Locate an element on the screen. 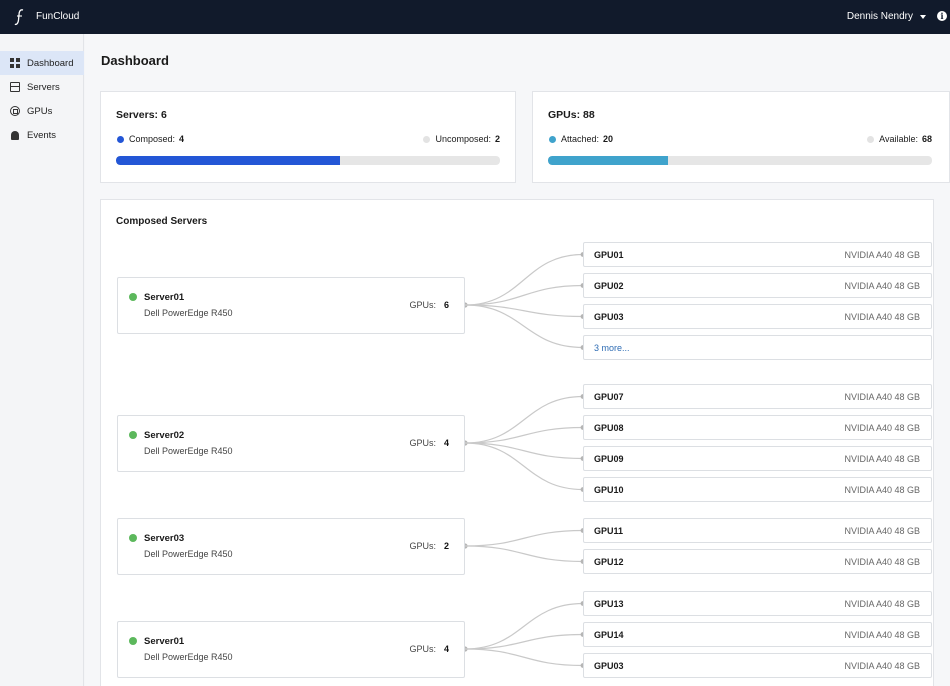  server-gpu-count: GPUs: 6 is located at coordinates (429, 305).